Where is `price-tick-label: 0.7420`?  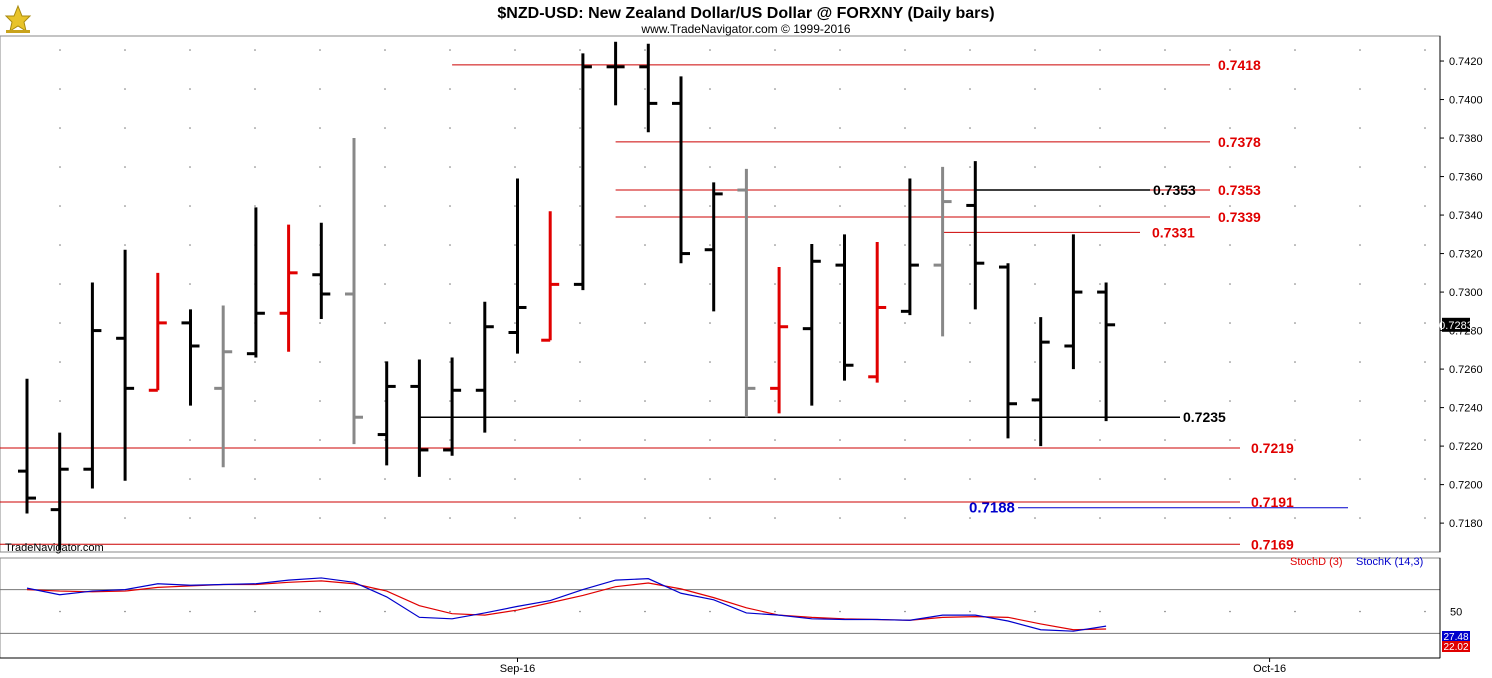 price-tick-label: 0.7420 is located at coordinates (1466, 62).